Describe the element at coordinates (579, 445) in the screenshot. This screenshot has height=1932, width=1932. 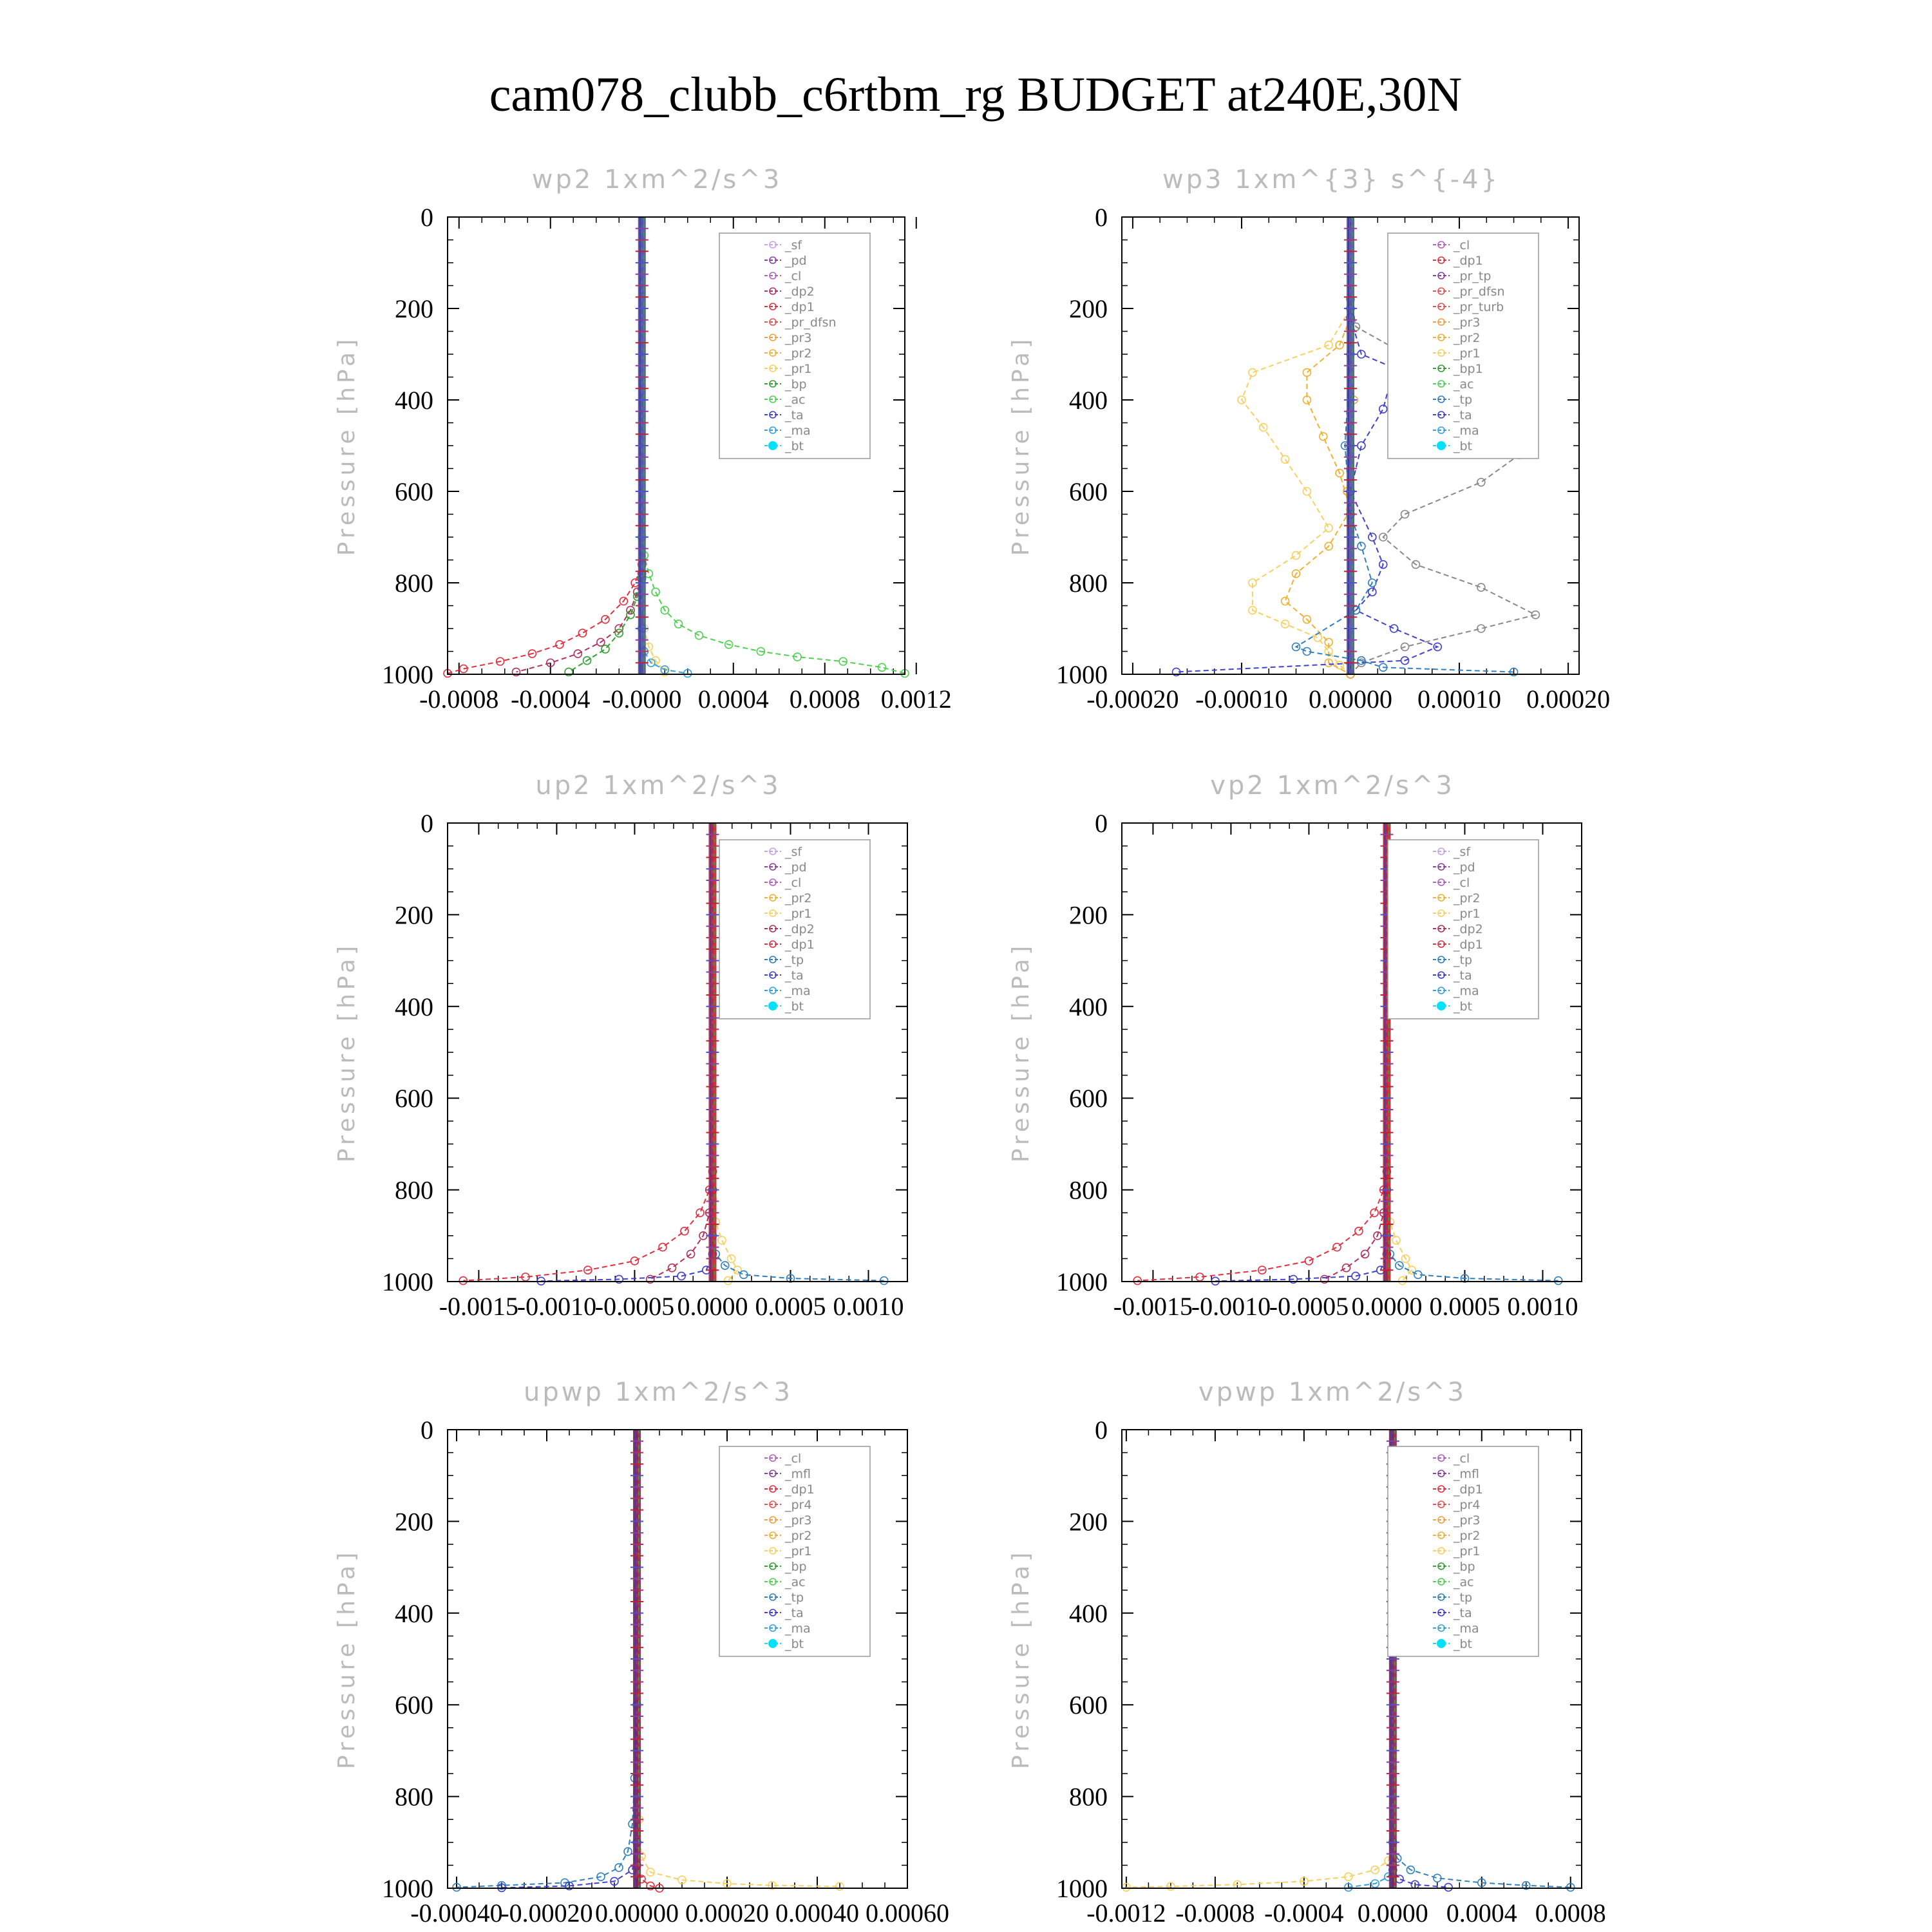
I see `series-line-dp2` at that location.